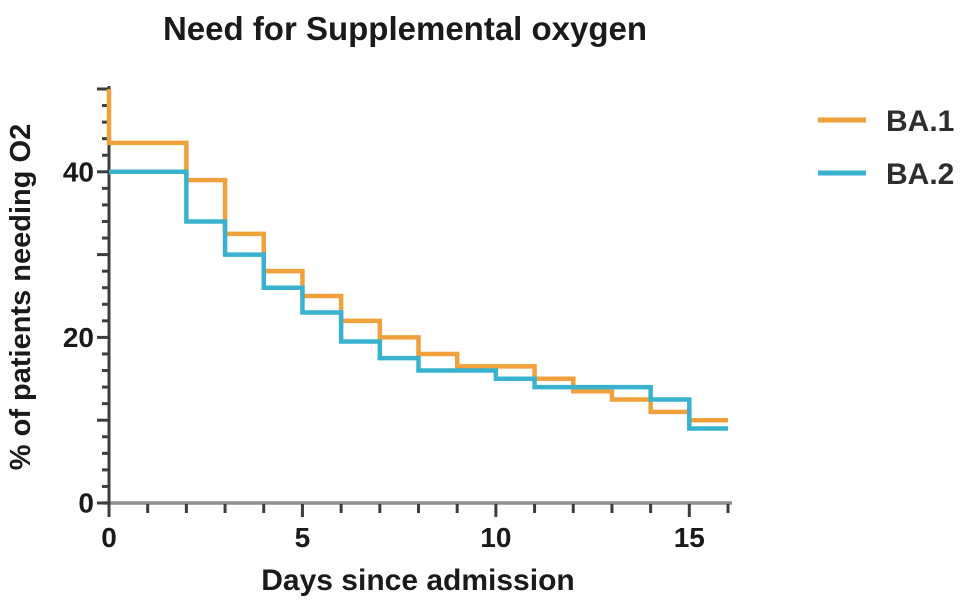 The image size is (968, 611). Describe the element at coordinates (103, 296) in the screenshot. I see `y-axis-ticks` at that location.